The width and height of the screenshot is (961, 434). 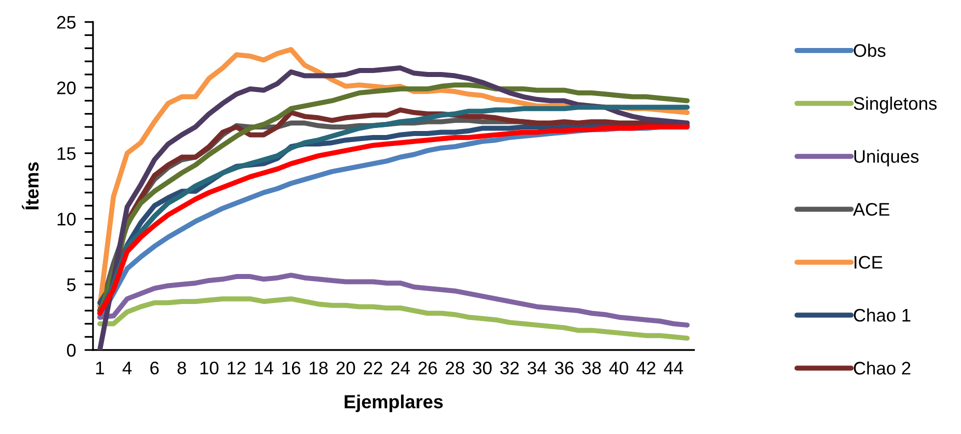 I want to click on x-tick-label: 38, so click(x=591, y=368).